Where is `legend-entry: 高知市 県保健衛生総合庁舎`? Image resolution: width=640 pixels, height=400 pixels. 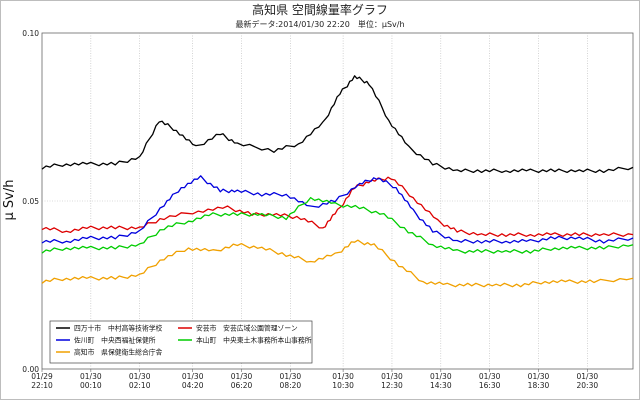
legend-entry: 高知市 県保健衛生総合庁舎 is located at coordinates (118, 352).